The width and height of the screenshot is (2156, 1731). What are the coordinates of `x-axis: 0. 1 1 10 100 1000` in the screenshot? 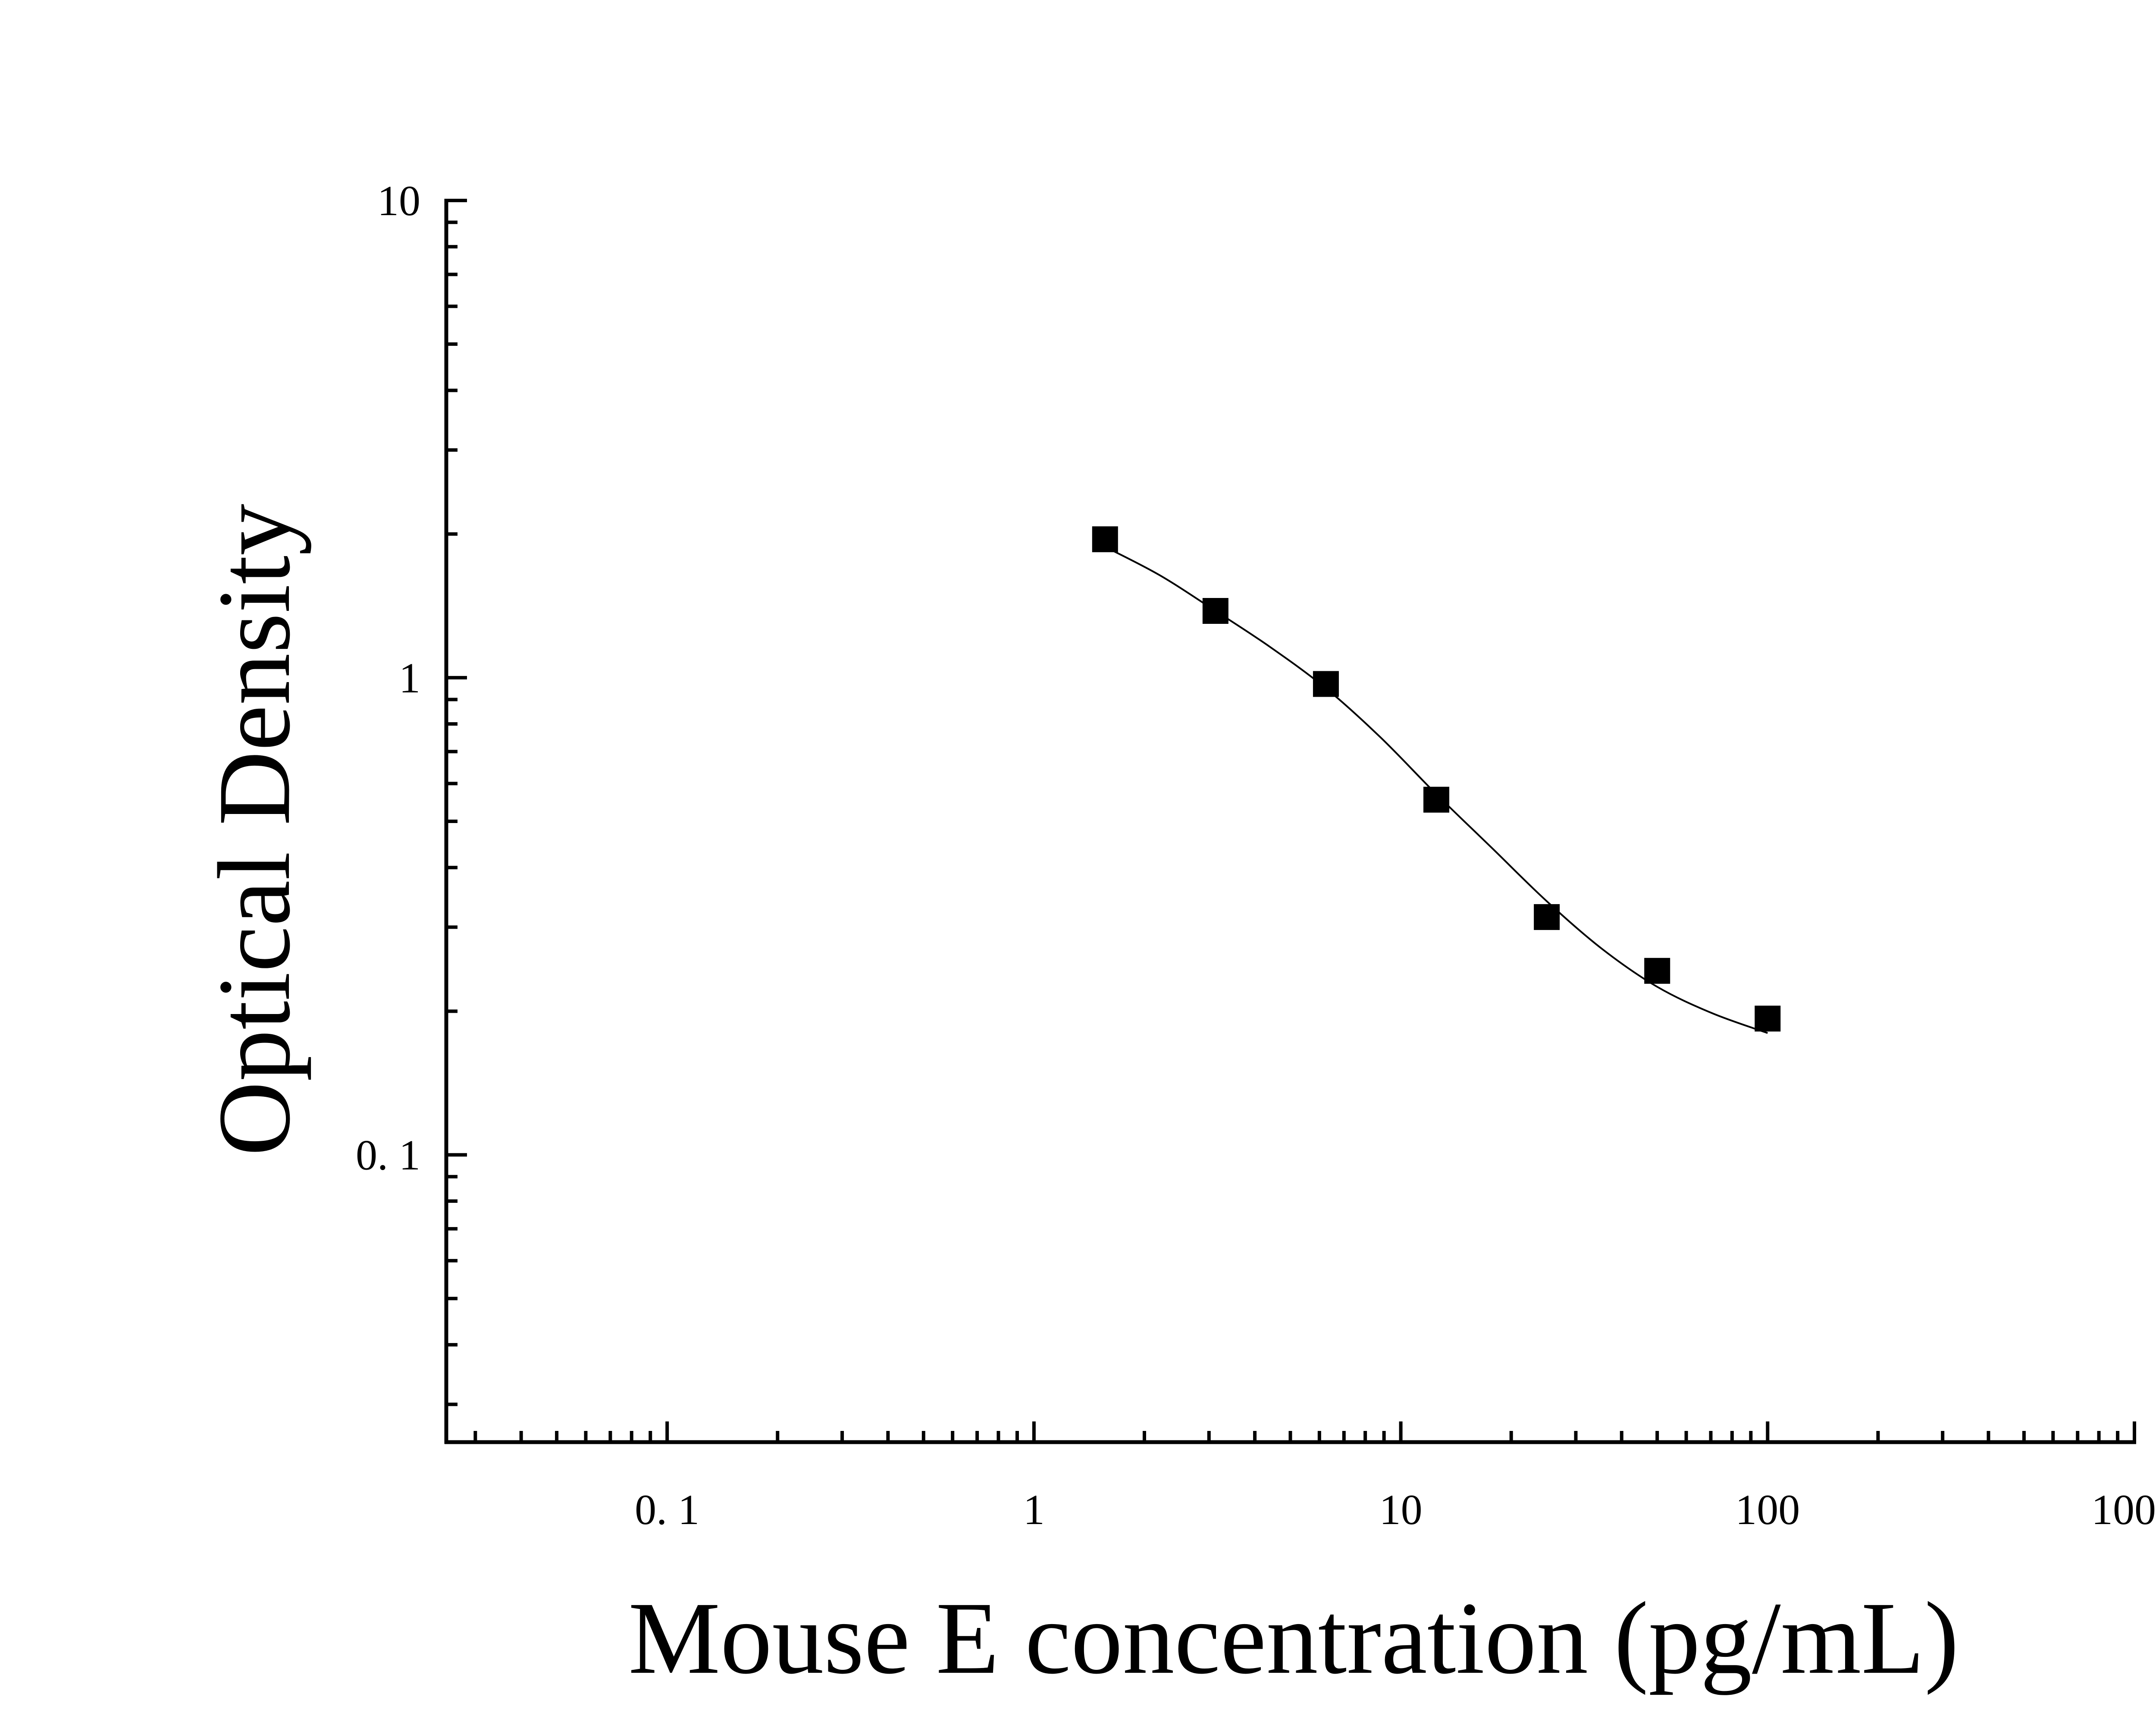 It's located at (1300, 1477).